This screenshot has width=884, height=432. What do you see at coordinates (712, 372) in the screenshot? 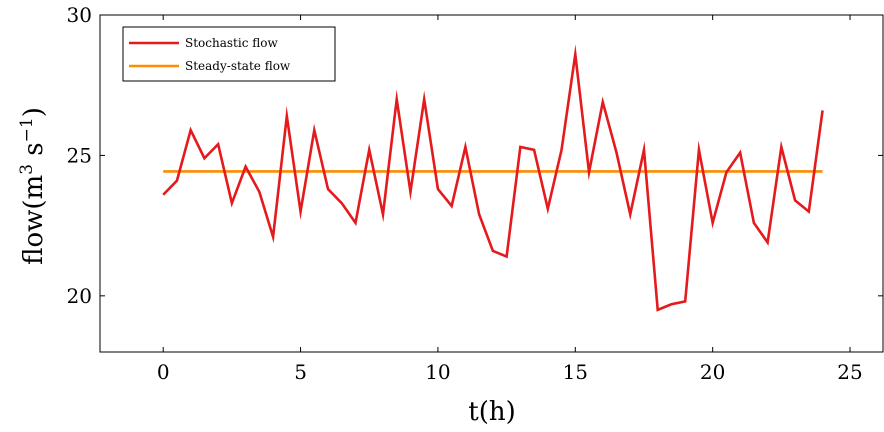
I see `x-tick-label: 20` at bounding box center [712, 372].